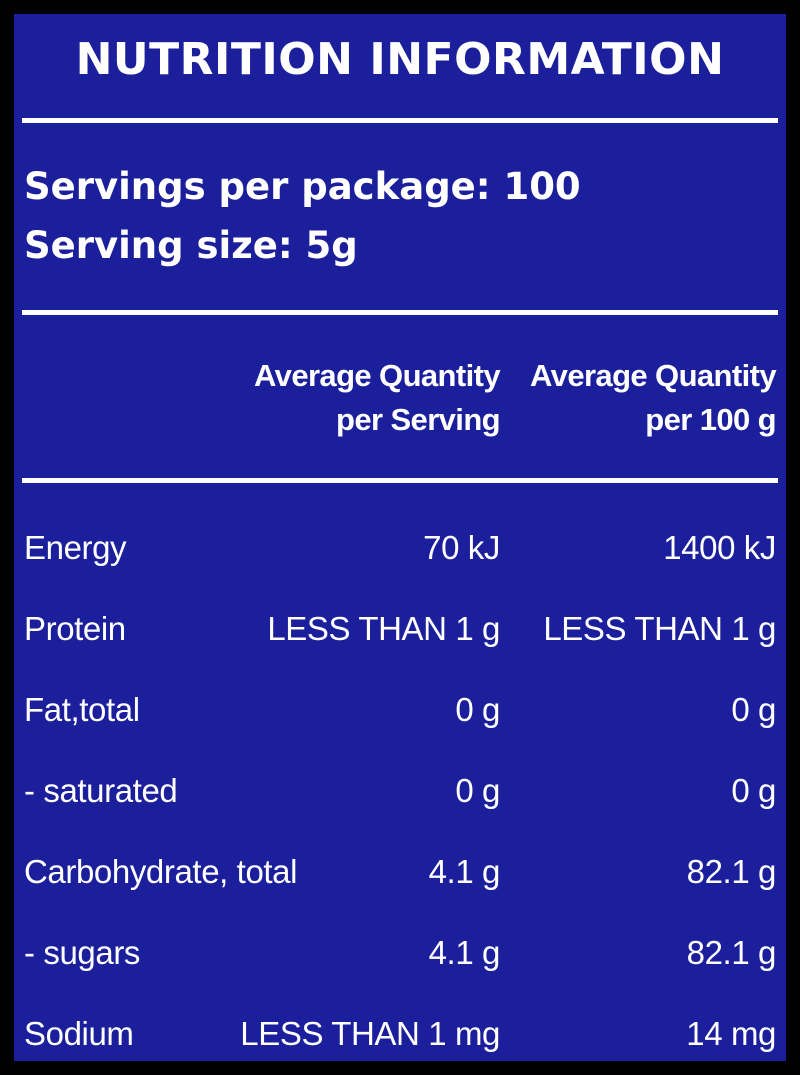 The height and width of the screenshot is (1075, 800). Describe the element at coordinates (653, 375) in the screenshot. I see `column-header-per-100g-line1: Average Quantity` at that location.